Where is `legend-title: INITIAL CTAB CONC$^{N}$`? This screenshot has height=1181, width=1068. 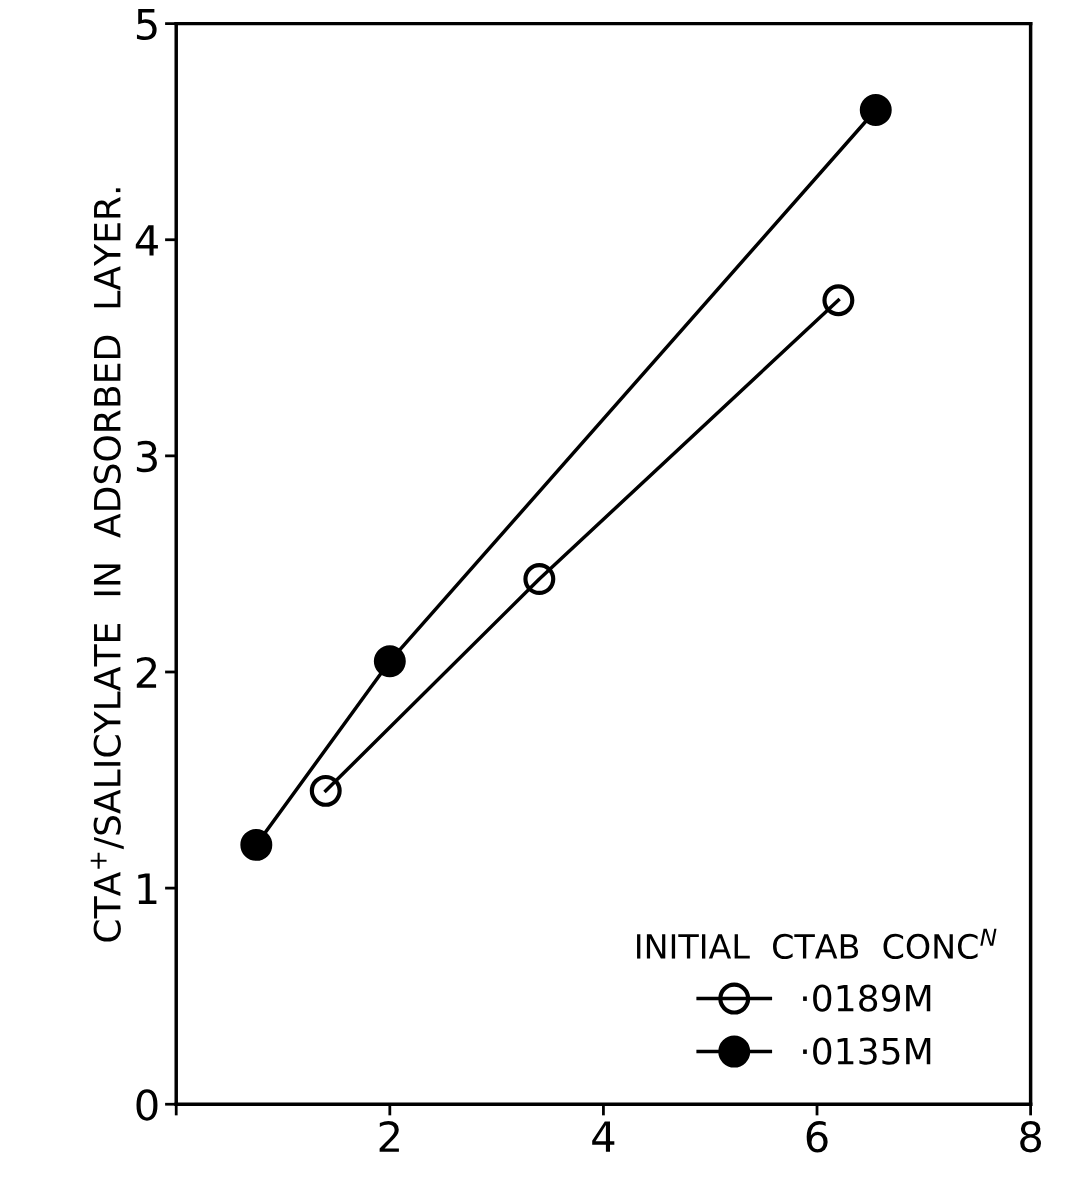
legend-title: INITIAL CTAB CONC$^{N}$ is located at coordinates (817, 944).